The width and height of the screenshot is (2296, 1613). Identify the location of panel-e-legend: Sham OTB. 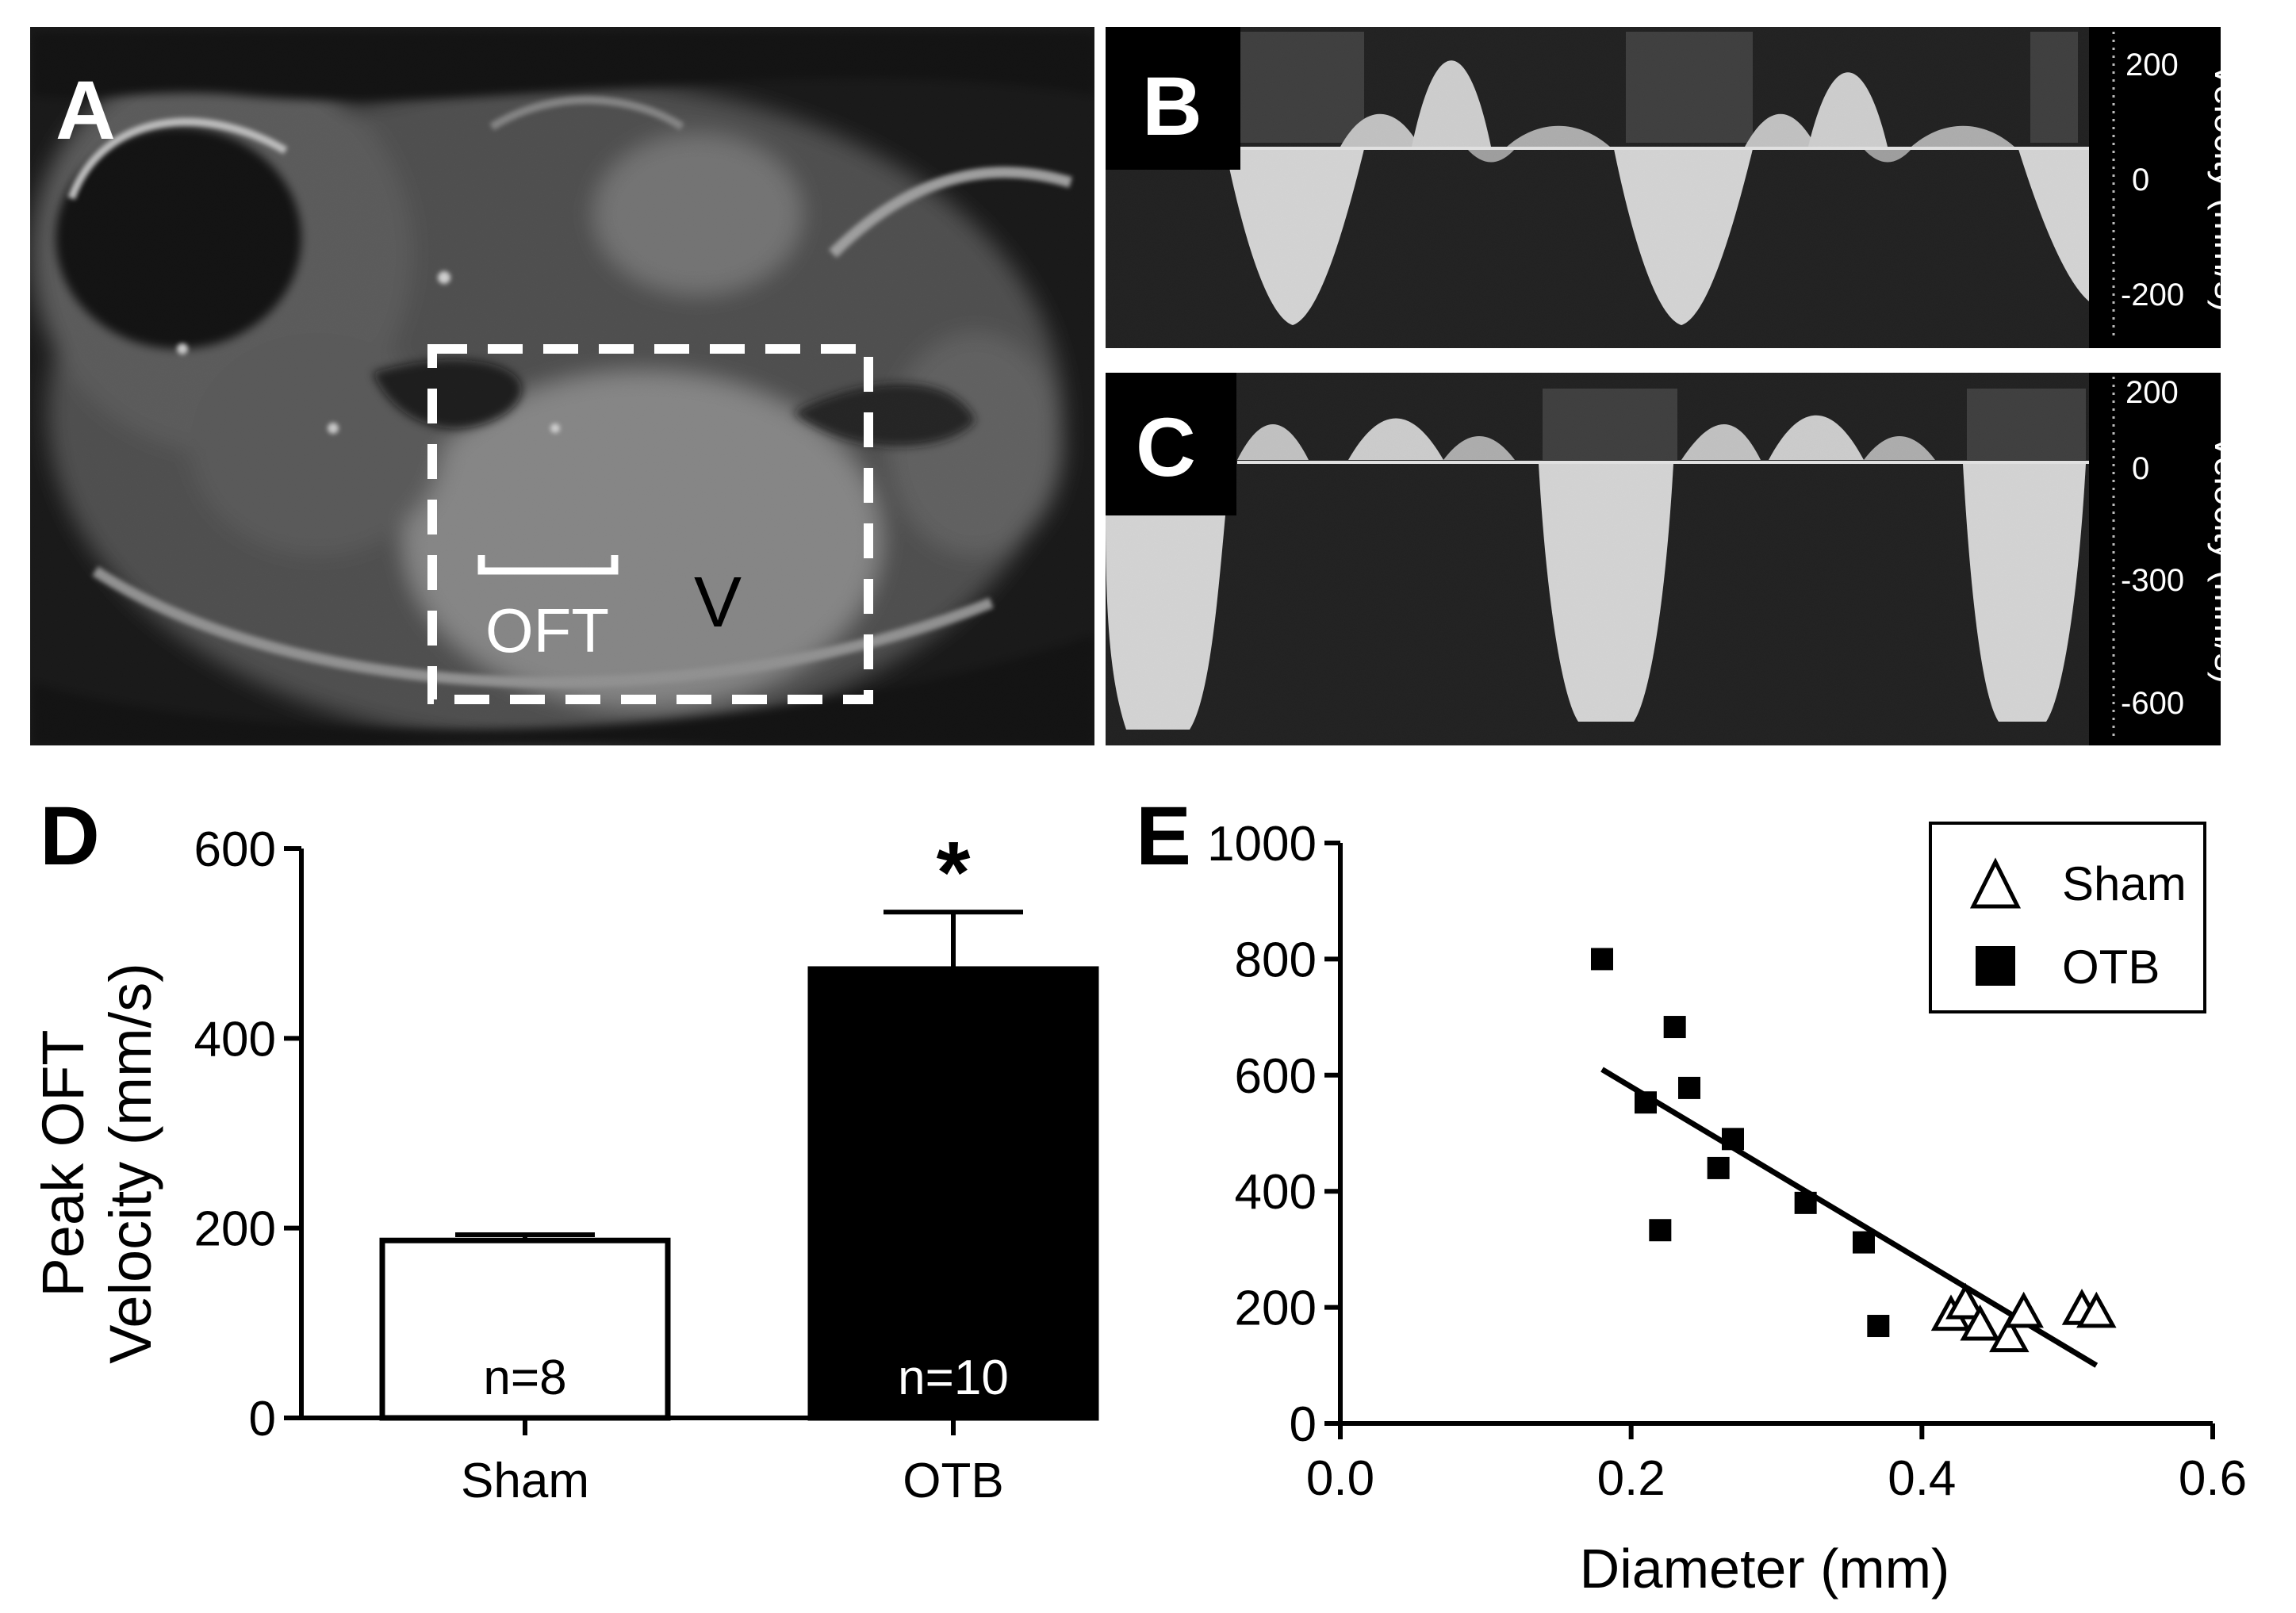
(2067, 917).